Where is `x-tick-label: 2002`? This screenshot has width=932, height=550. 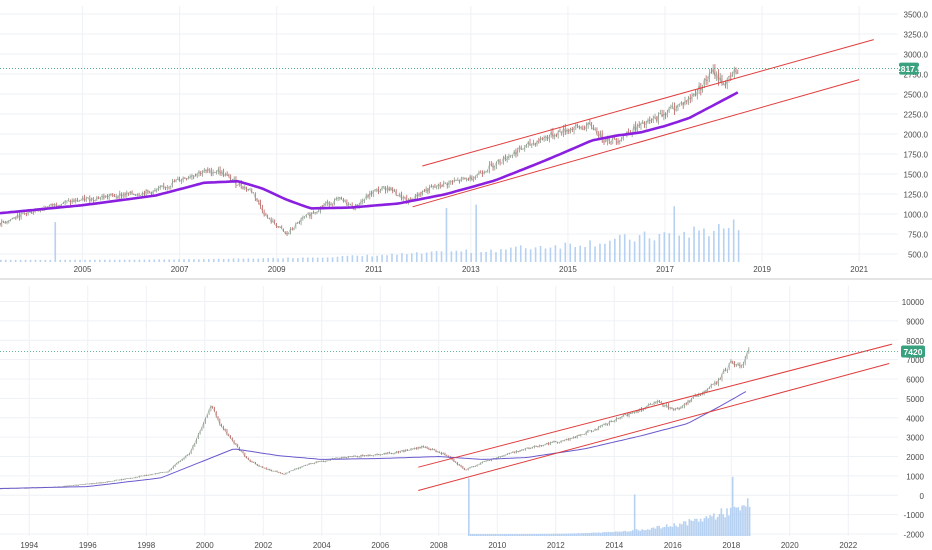 x-tick-label: 2002 is located at coordinates (263, 545).